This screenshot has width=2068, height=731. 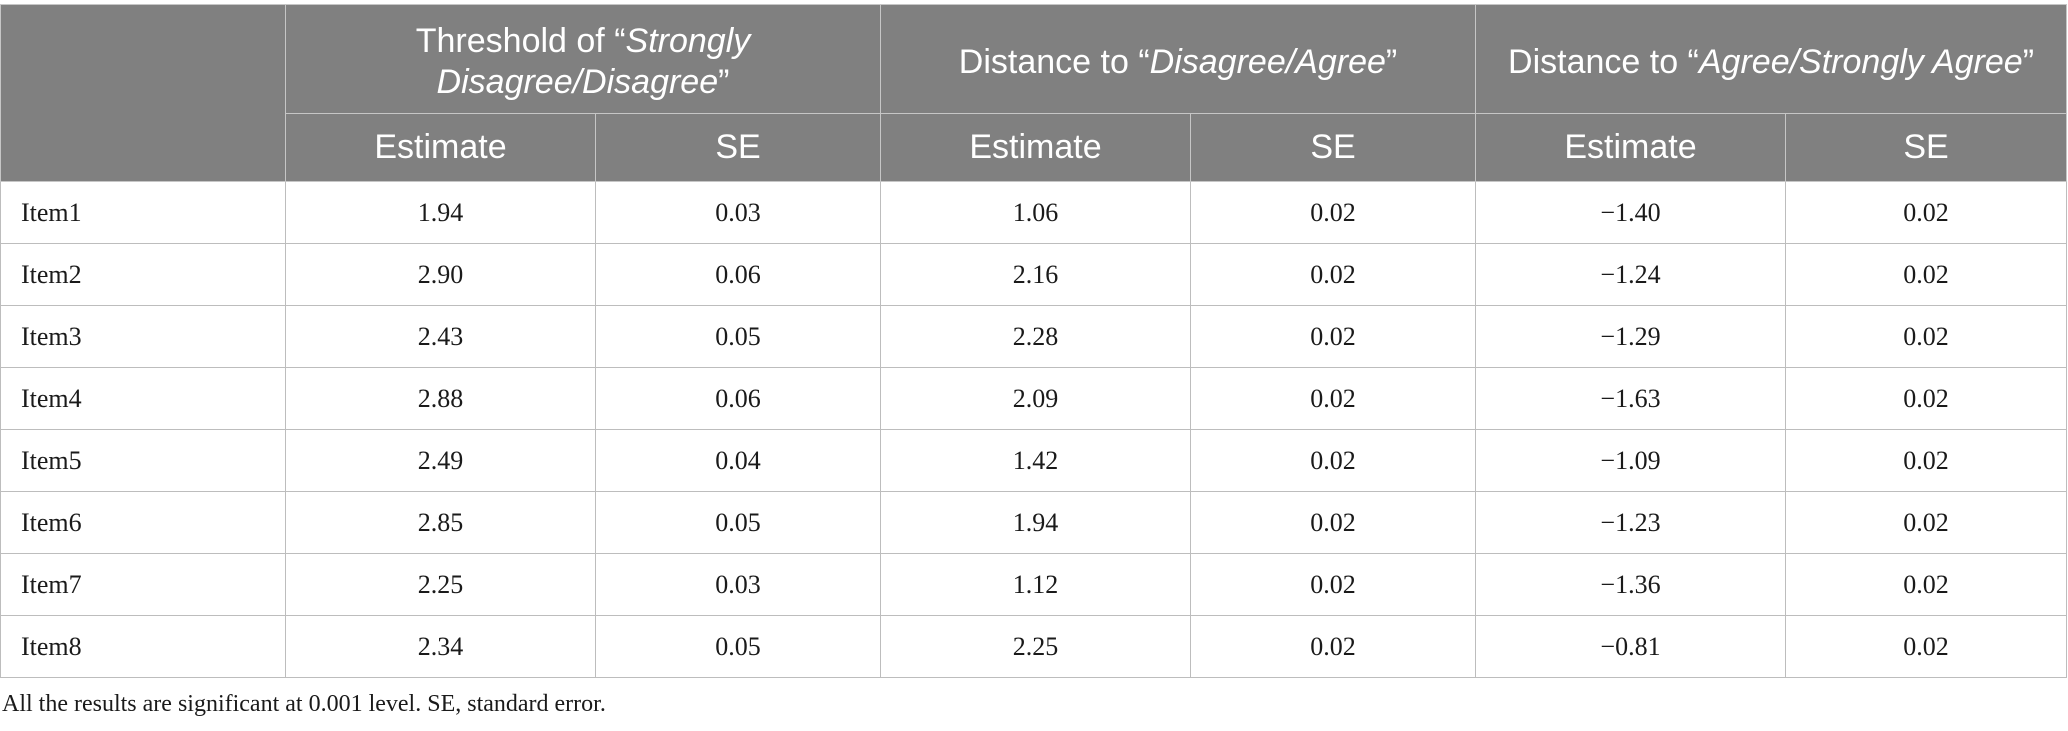 I want to click on sub-header-row: Estimate SE Estimate SE Estimate SE, so click(x=1034, y=147).